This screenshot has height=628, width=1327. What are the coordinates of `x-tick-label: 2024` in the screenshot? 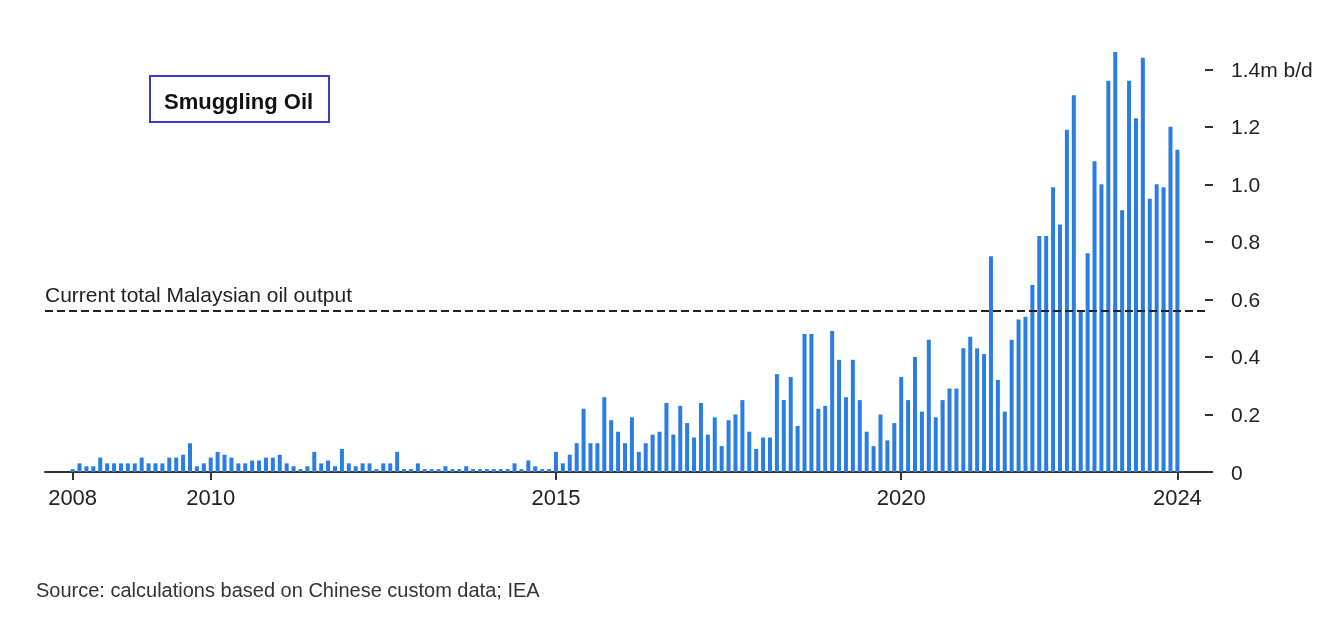 It's located at (1177, 497).